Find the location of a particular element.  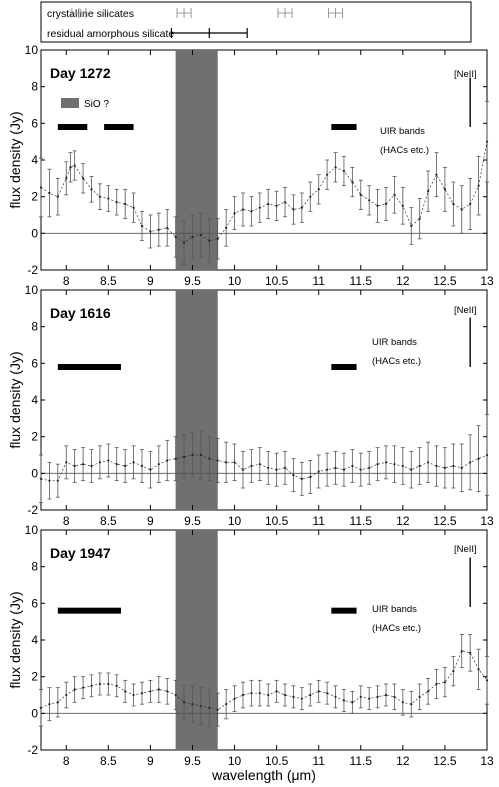

y-axis-title-2: flux density (Jy) is located at coordinates (15, 399).